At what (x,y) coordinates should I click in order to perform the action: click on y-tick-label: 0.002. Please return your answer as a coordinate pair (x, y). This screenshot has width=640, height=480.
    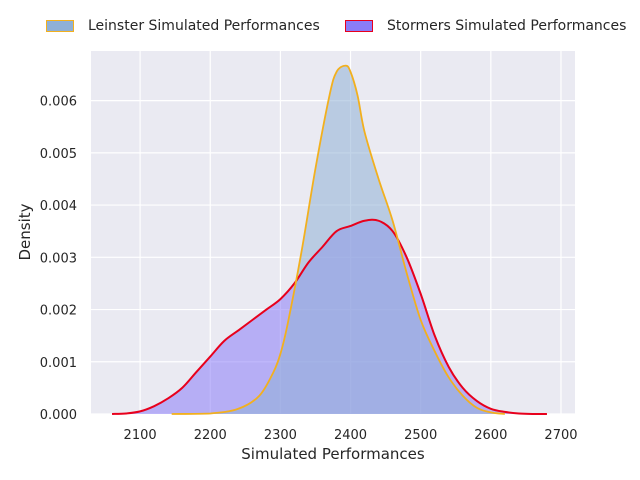
    Looking at the image, I should click on (58, 311).